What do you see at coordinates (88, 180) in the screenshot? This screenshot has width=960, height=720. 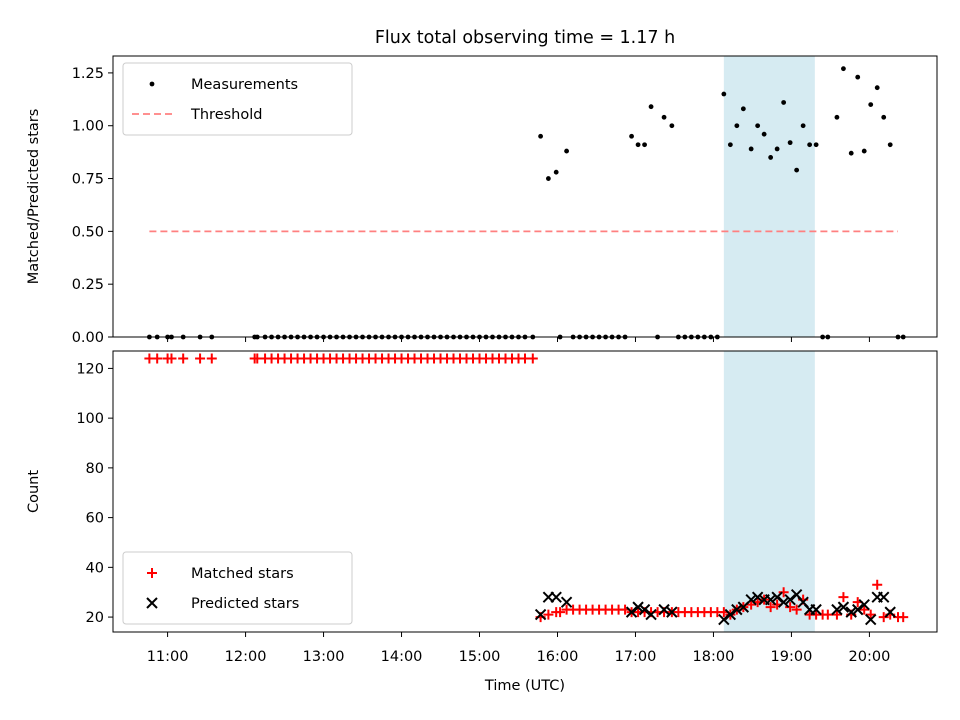 I see `y-tick-label: 0.75` at bounding box center [88, 180].